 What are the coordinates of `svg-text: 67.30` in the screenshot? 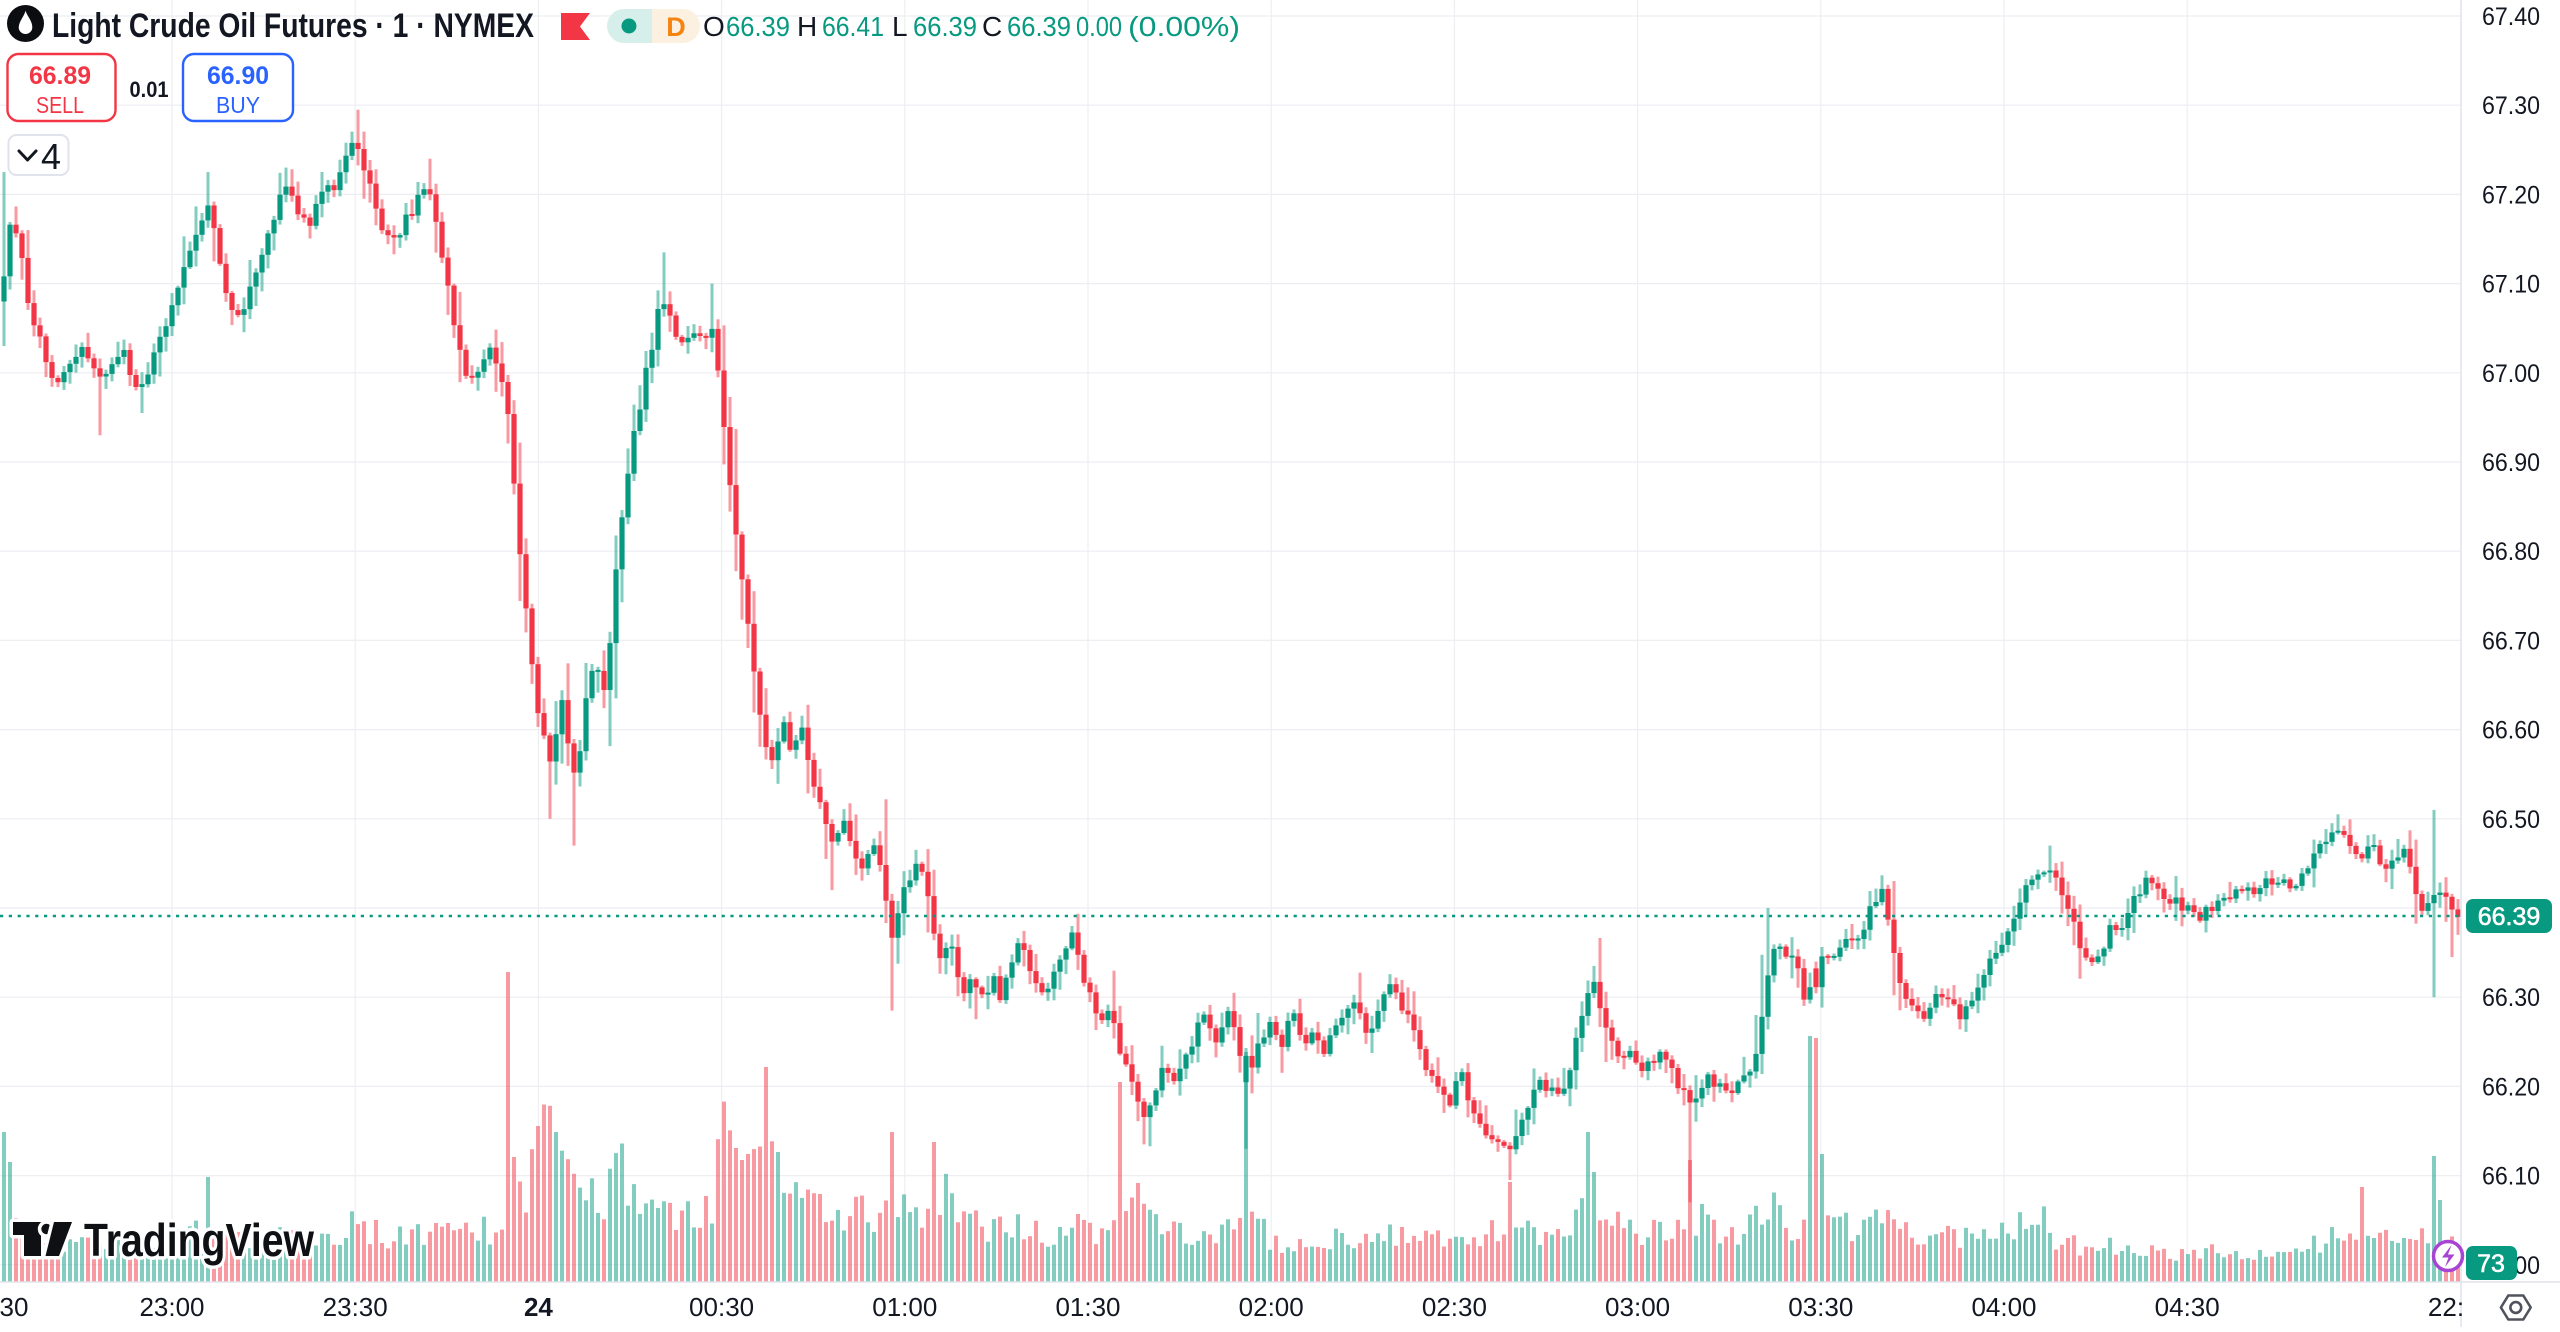 It's located at (2511, 106).